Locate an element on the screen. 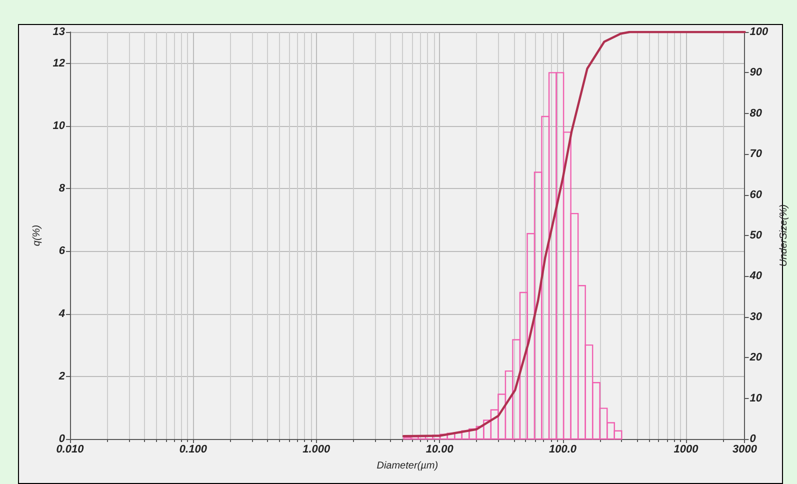 Image resolution: width=797 pixels, height=484 pixels. y2-tick-label: 60 is located at coordinates (756, 194).